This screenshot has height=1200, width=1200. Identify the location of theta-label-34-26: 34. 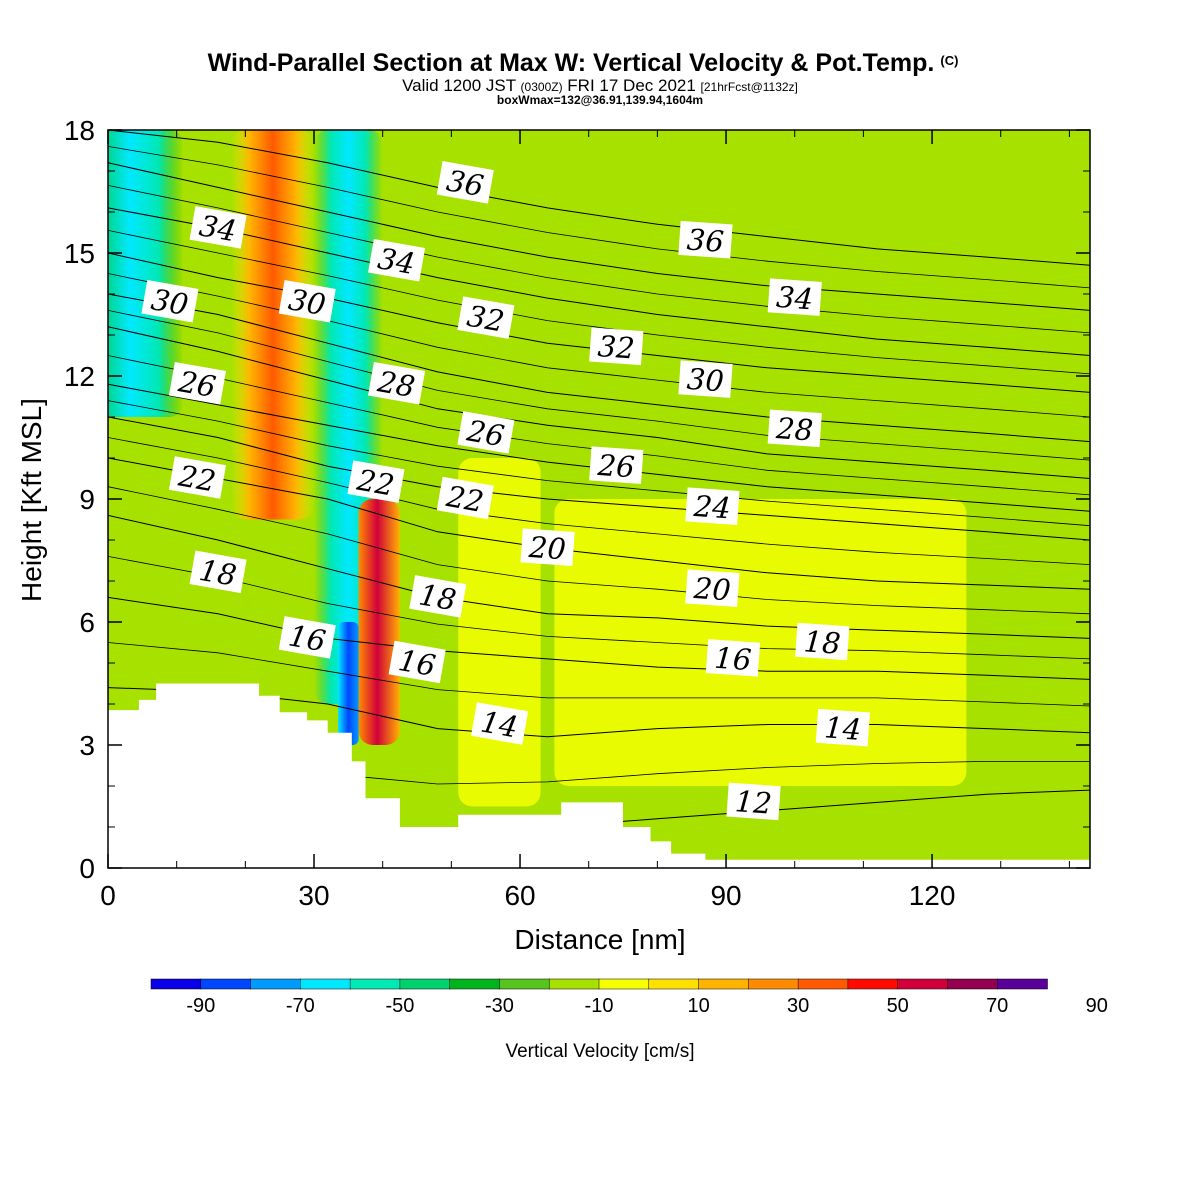
(397, 260).